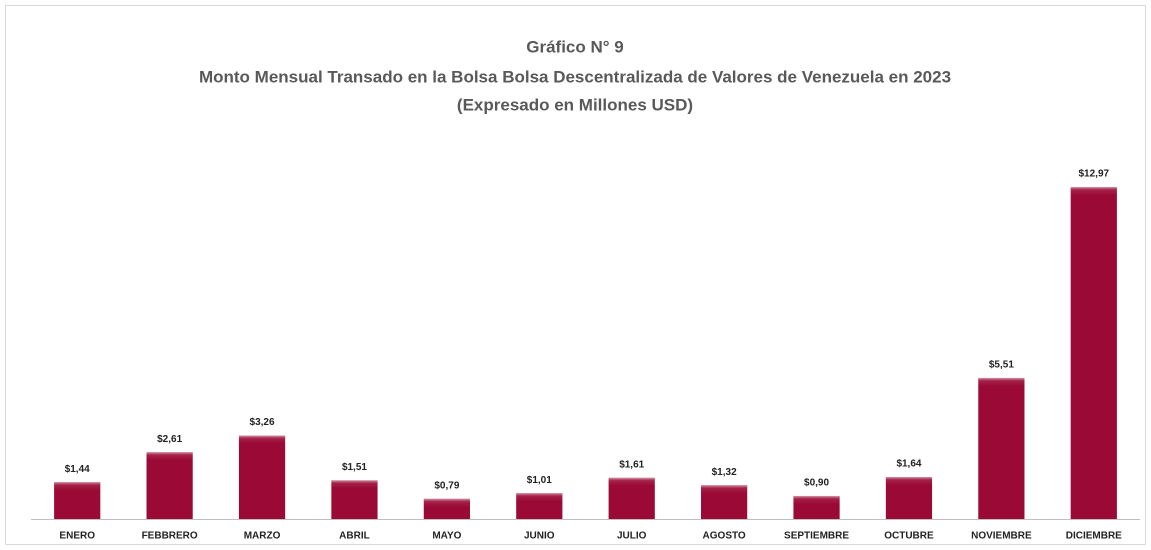  Describe the element at coordinates (262, 536) in the screenshot. I see `x-tick-label: MARZO` at that location.